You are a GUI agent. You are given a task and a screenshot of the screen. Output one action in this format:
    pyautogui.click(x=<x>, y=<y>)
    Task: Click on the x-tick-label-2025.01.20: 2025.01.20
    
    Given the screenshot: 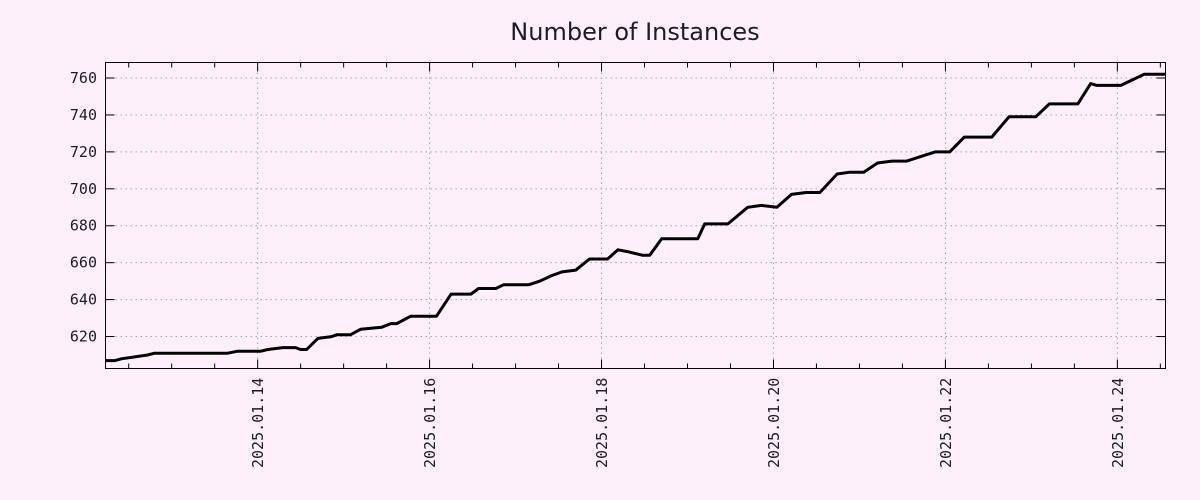 What is the action you would take?
    pyautogui.click(x=774, y=423)
    